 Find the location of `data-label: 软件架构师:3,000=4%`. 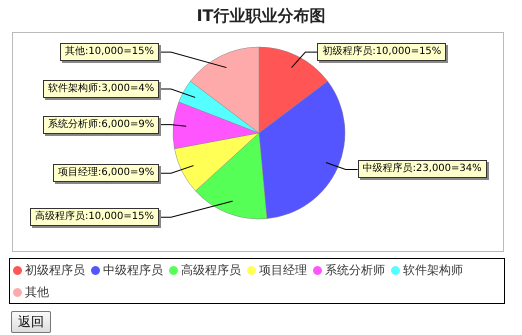

data-label: 软件架构师:3,000=4% is located at coordinates (101, 89).